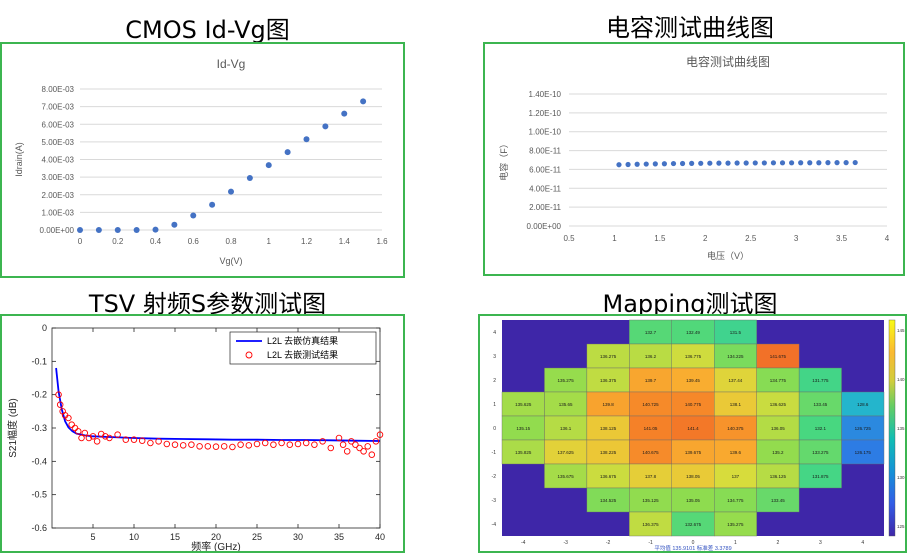 The width and height of the screenshot is (907, 553). Describe the element at coordinates (566, 476) in the screenshot. I see `map-cell-value: 135.675` at that location.